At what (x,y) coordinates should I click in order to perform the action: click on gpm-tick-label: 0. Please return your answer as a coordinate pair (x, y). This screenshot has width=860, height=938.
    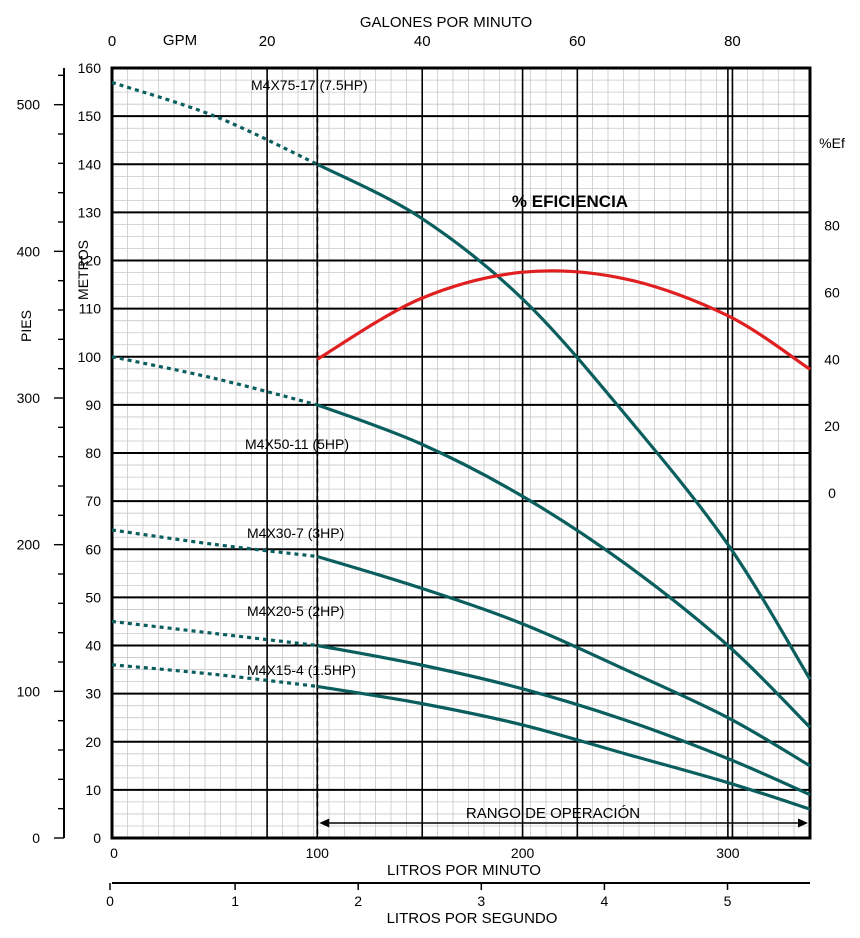
    Looking at the image, I should click on (112, 41).